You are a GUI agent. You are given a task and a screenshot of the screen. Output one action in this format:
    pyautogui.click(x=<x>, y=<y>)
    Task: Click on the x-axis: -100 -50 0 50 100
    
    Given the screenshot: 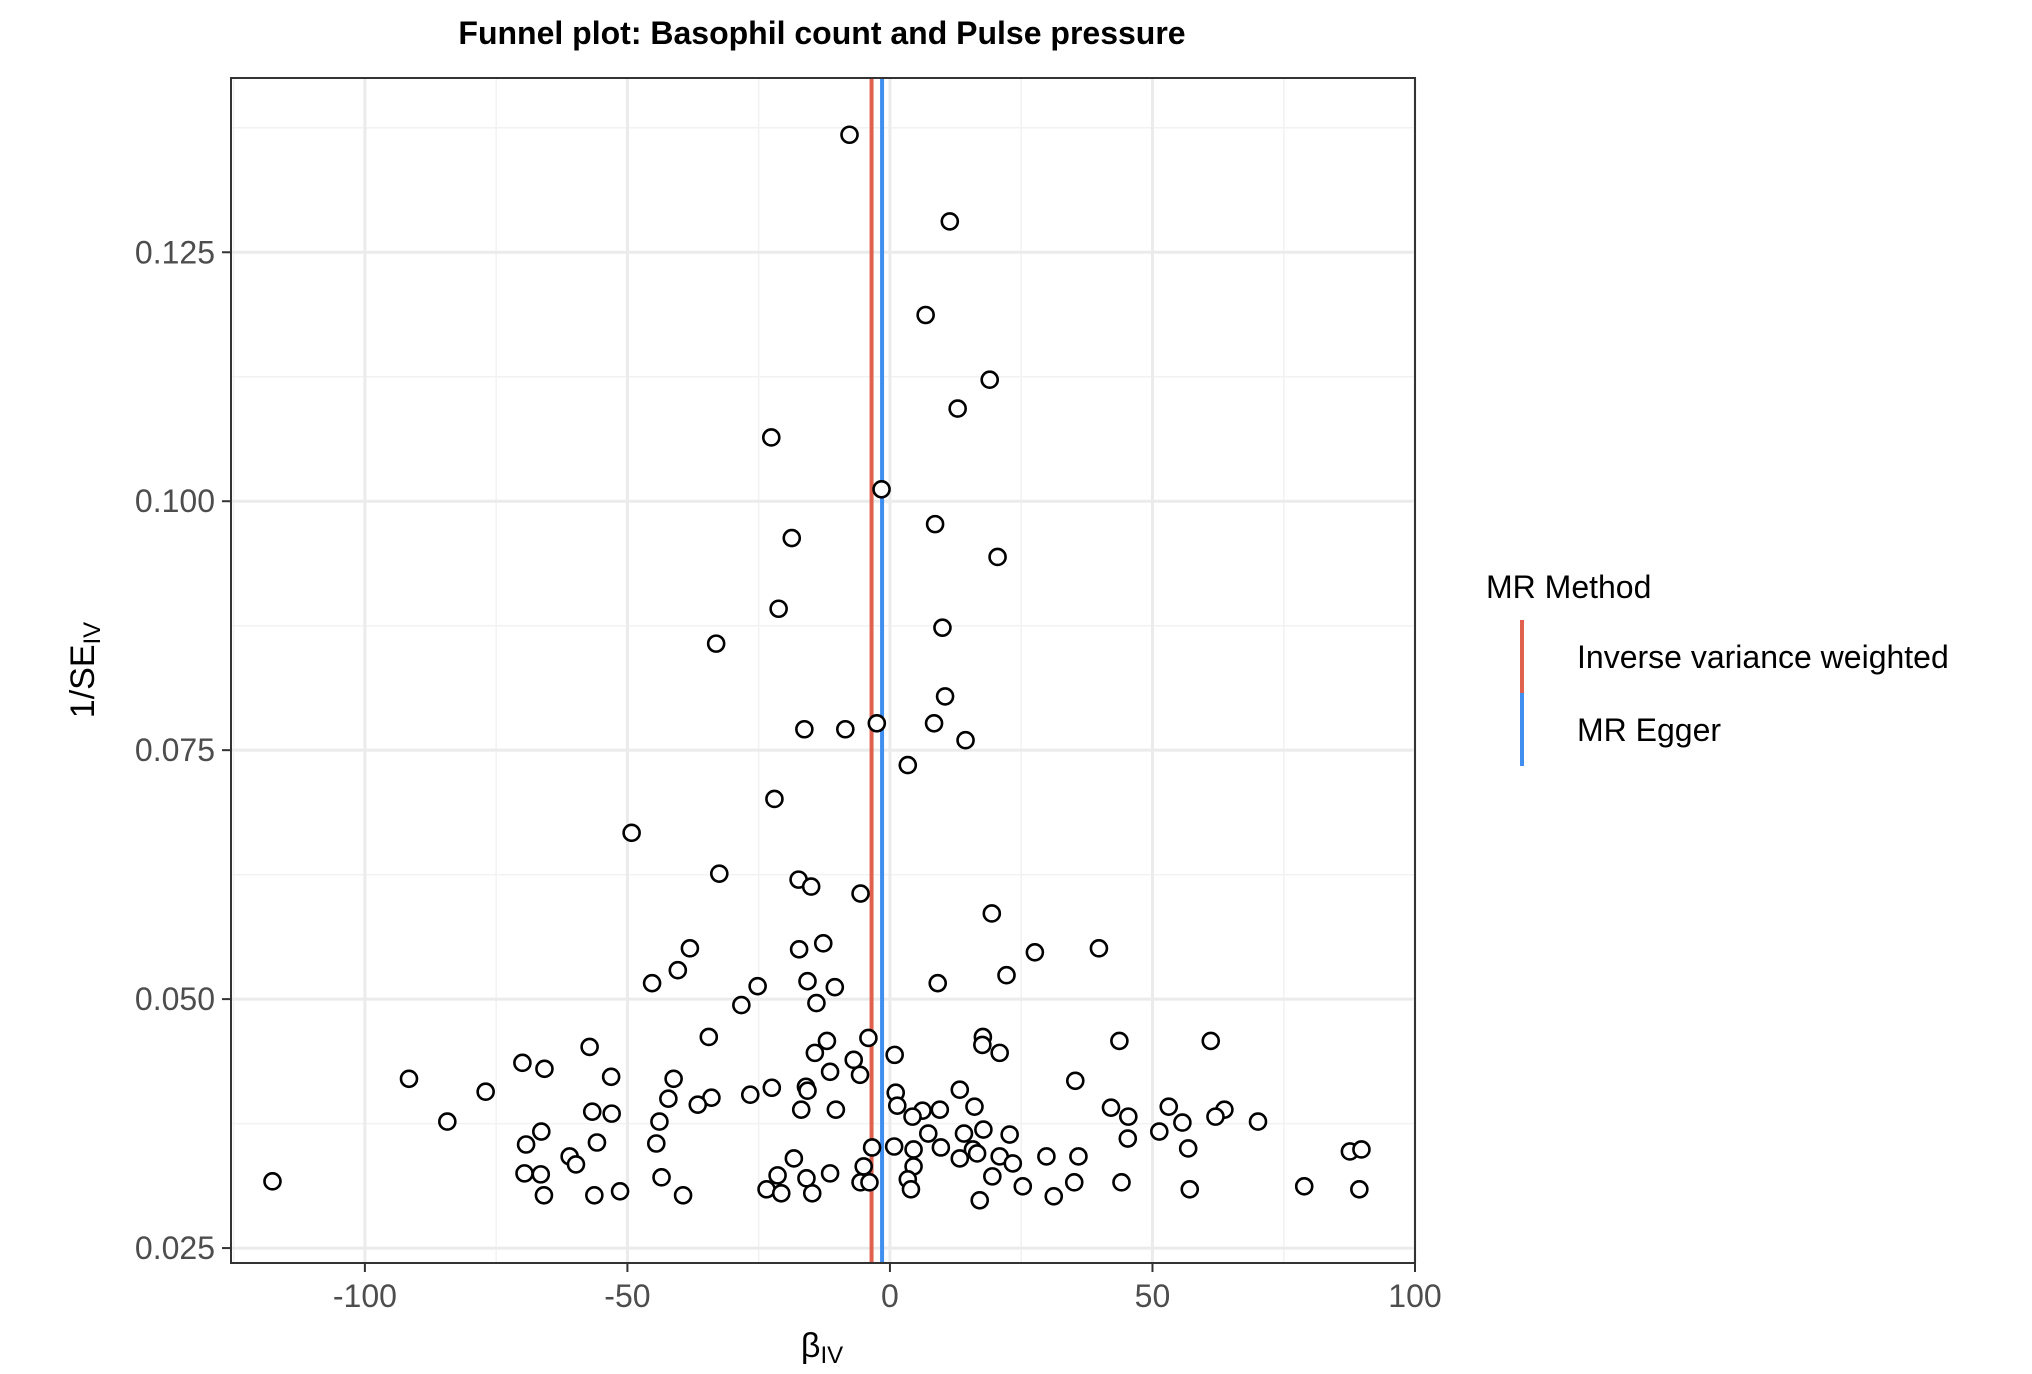 What is the action you would take?
    pyautogui.click(x=887, y=1288)
    